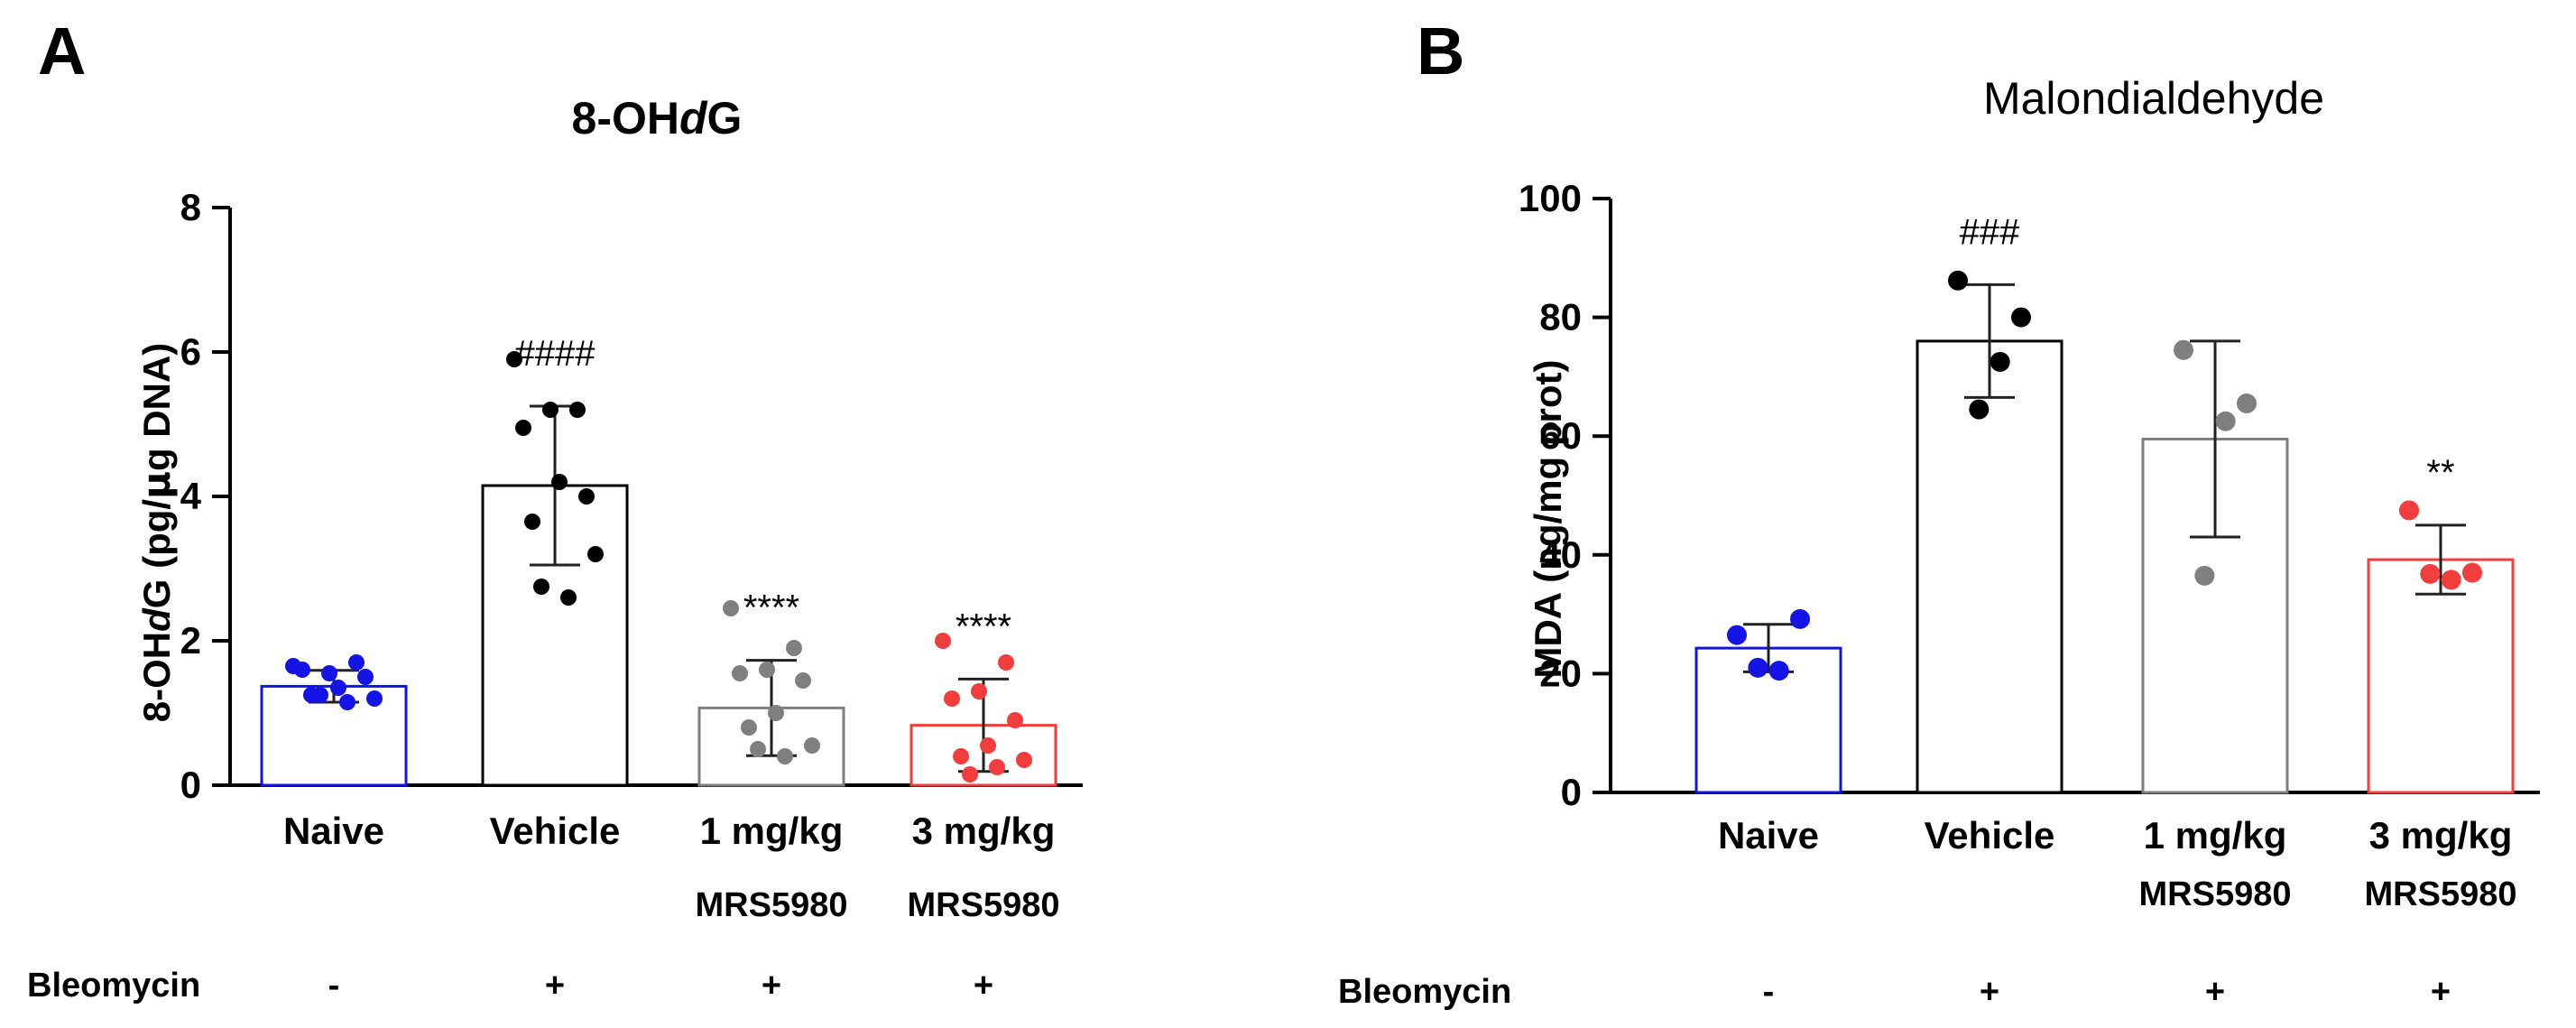 This screenshot has width=2576, height=1028. I want to click on panel-b-y-tick-label: 100, so click(1550, 198).